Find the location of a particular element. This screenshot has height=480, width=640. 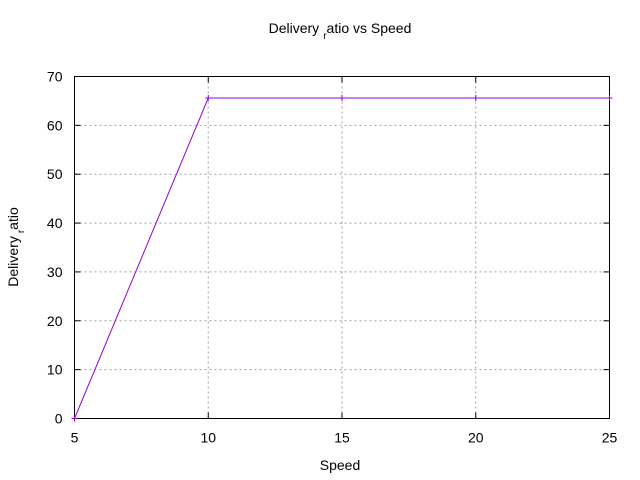

chart-title: Deliveryratio vs Speed is located at coordinates (340, 31).